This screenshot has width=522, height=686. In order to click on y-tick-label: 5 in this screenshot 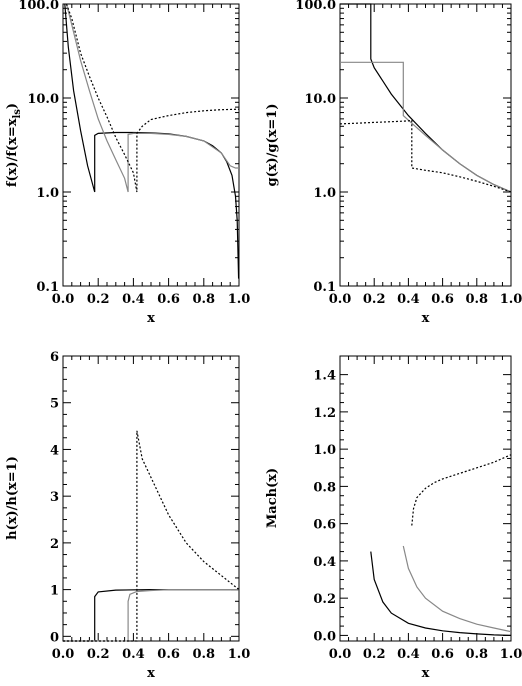, I will do `click(54, 404)`.